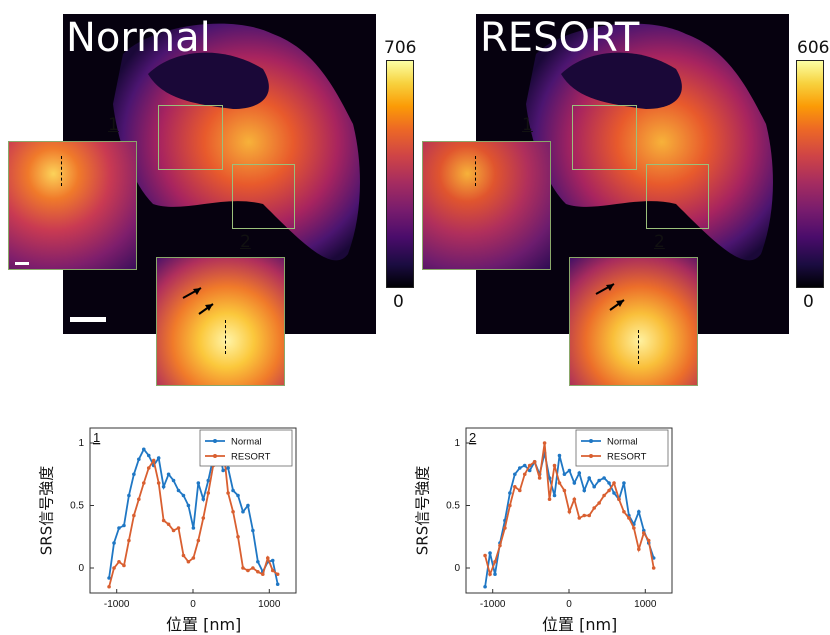 The width and height of the screenshot is (830, 635). I want to click on chart-2-ytick-label: 0.5, so click(453, 506).